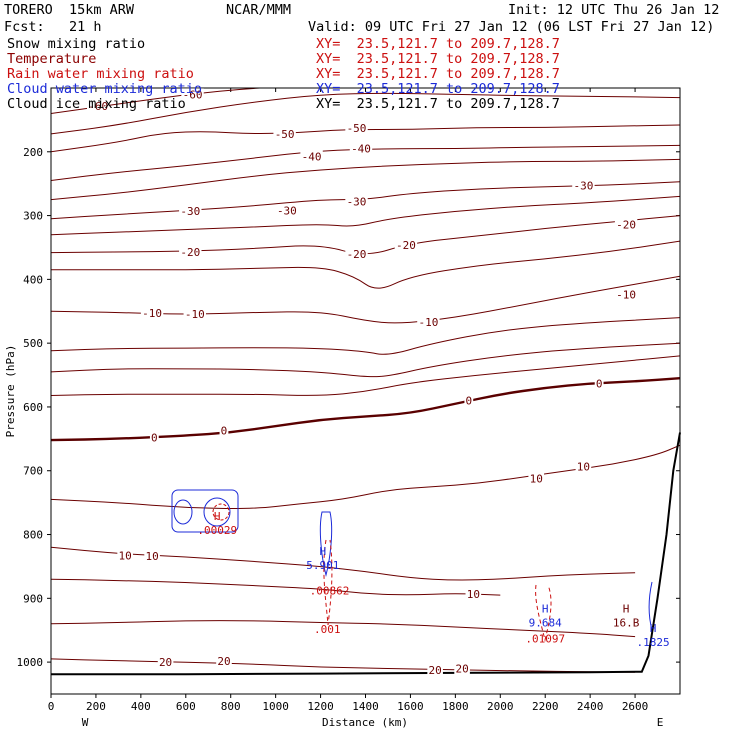 This screenshot has width=740, height=740. What do you see at coordinates (545, 639) in the screenshot?
I see `extremum-value: .01097` at bounding box center [545, 639].